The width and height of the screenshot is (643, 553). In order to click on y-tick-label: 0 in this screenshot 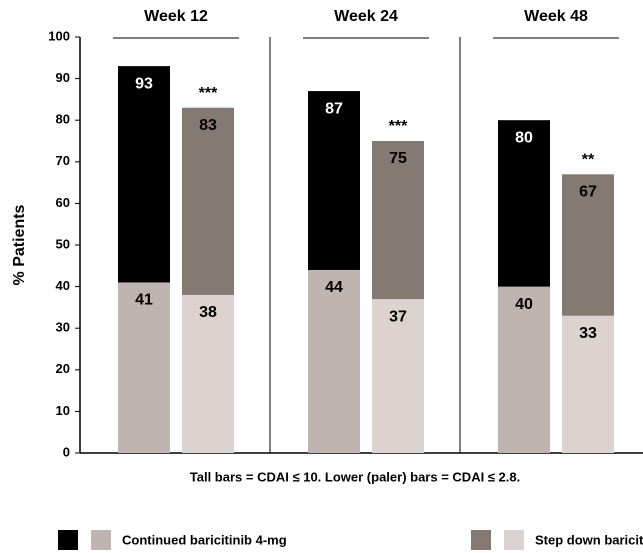, I will do `click(66, 451)`.